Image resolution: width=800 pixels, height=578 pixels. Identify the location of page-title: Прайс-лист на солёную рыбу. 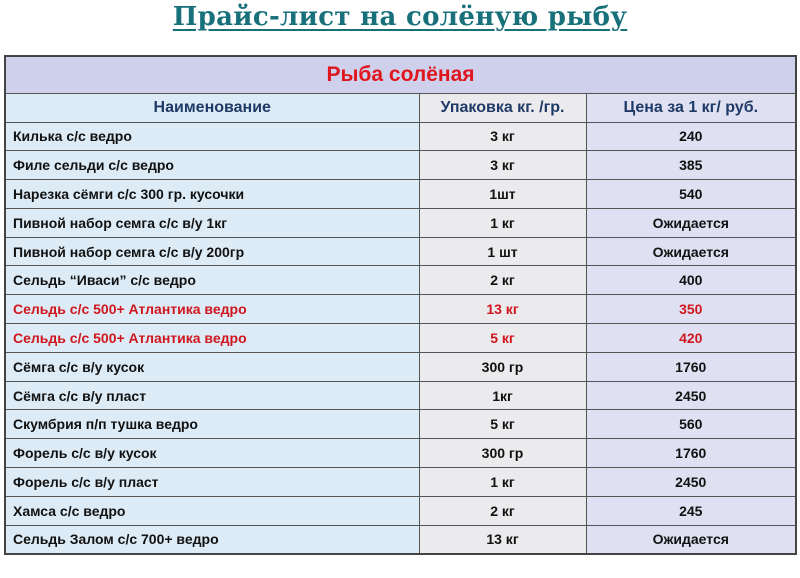
(400, 17).